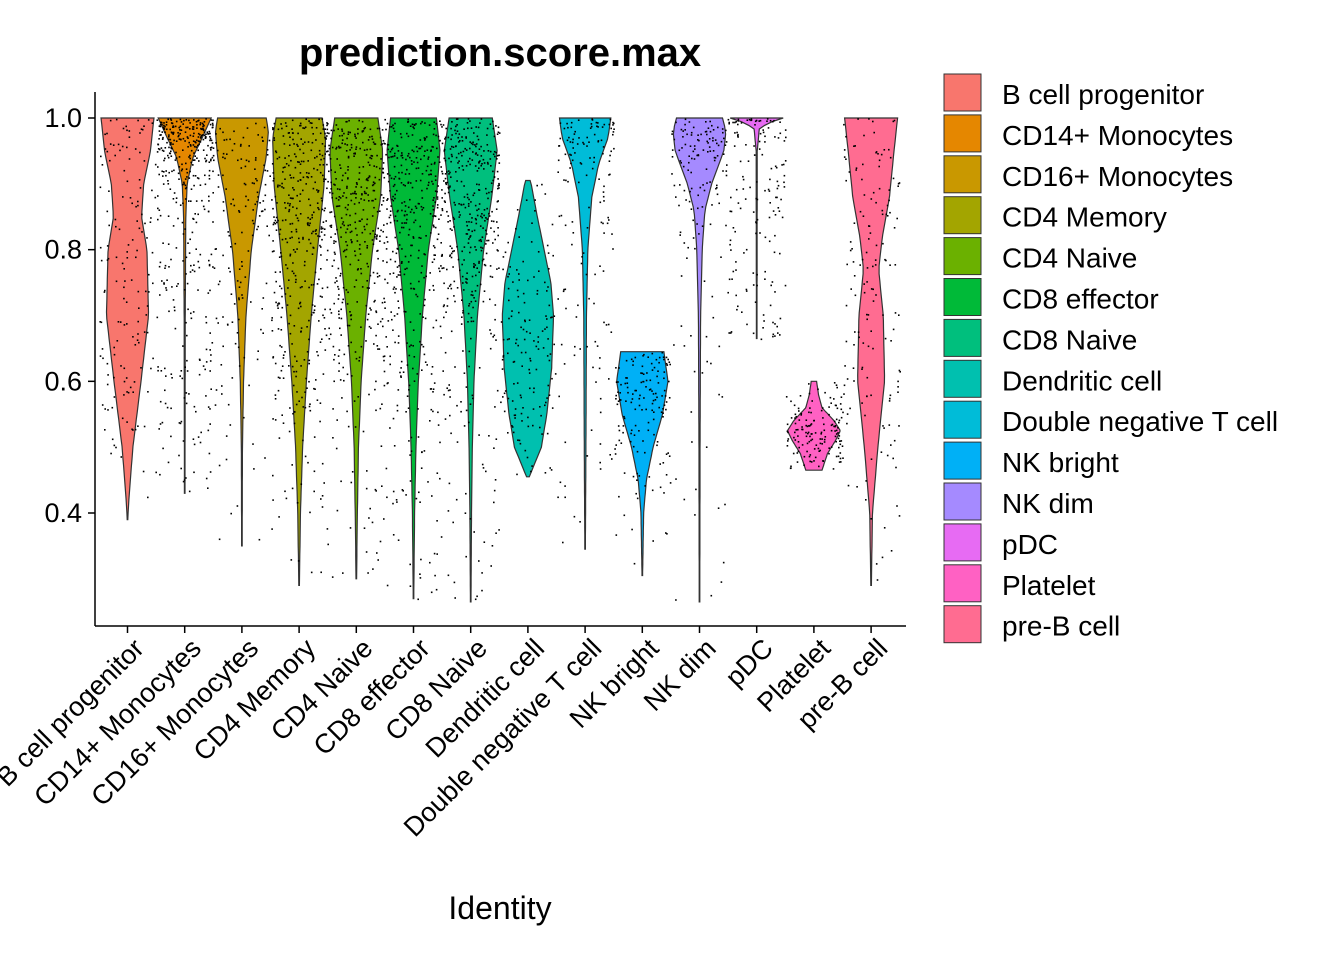 The height and width of the screenshot is (960, 1344). What do you see at coordinates (1110, 419) in the screenshot?
I see `legend-item-double-negative-t-cell: Double negative T cell` at bounding box center [1110, 419].